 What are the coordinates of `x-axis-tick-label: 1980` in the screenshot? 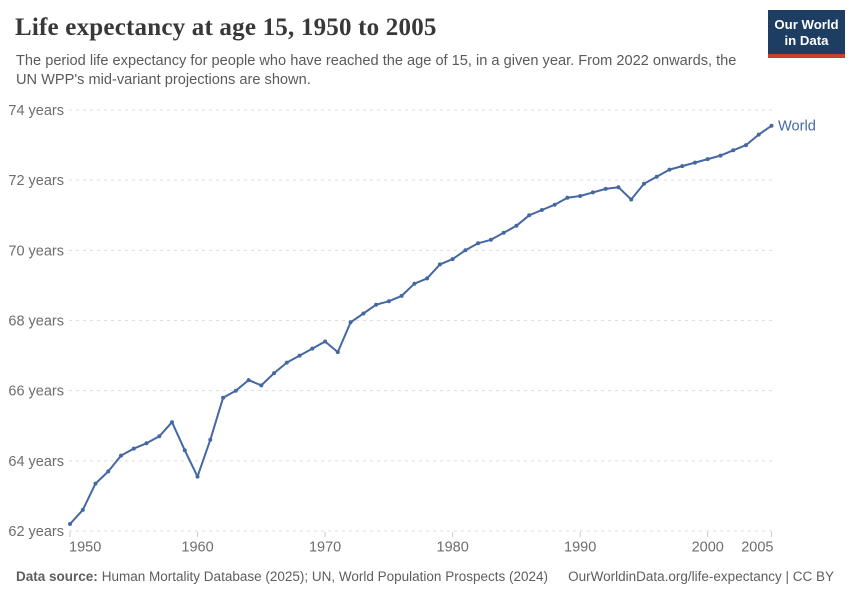 It's located at (453, 548).